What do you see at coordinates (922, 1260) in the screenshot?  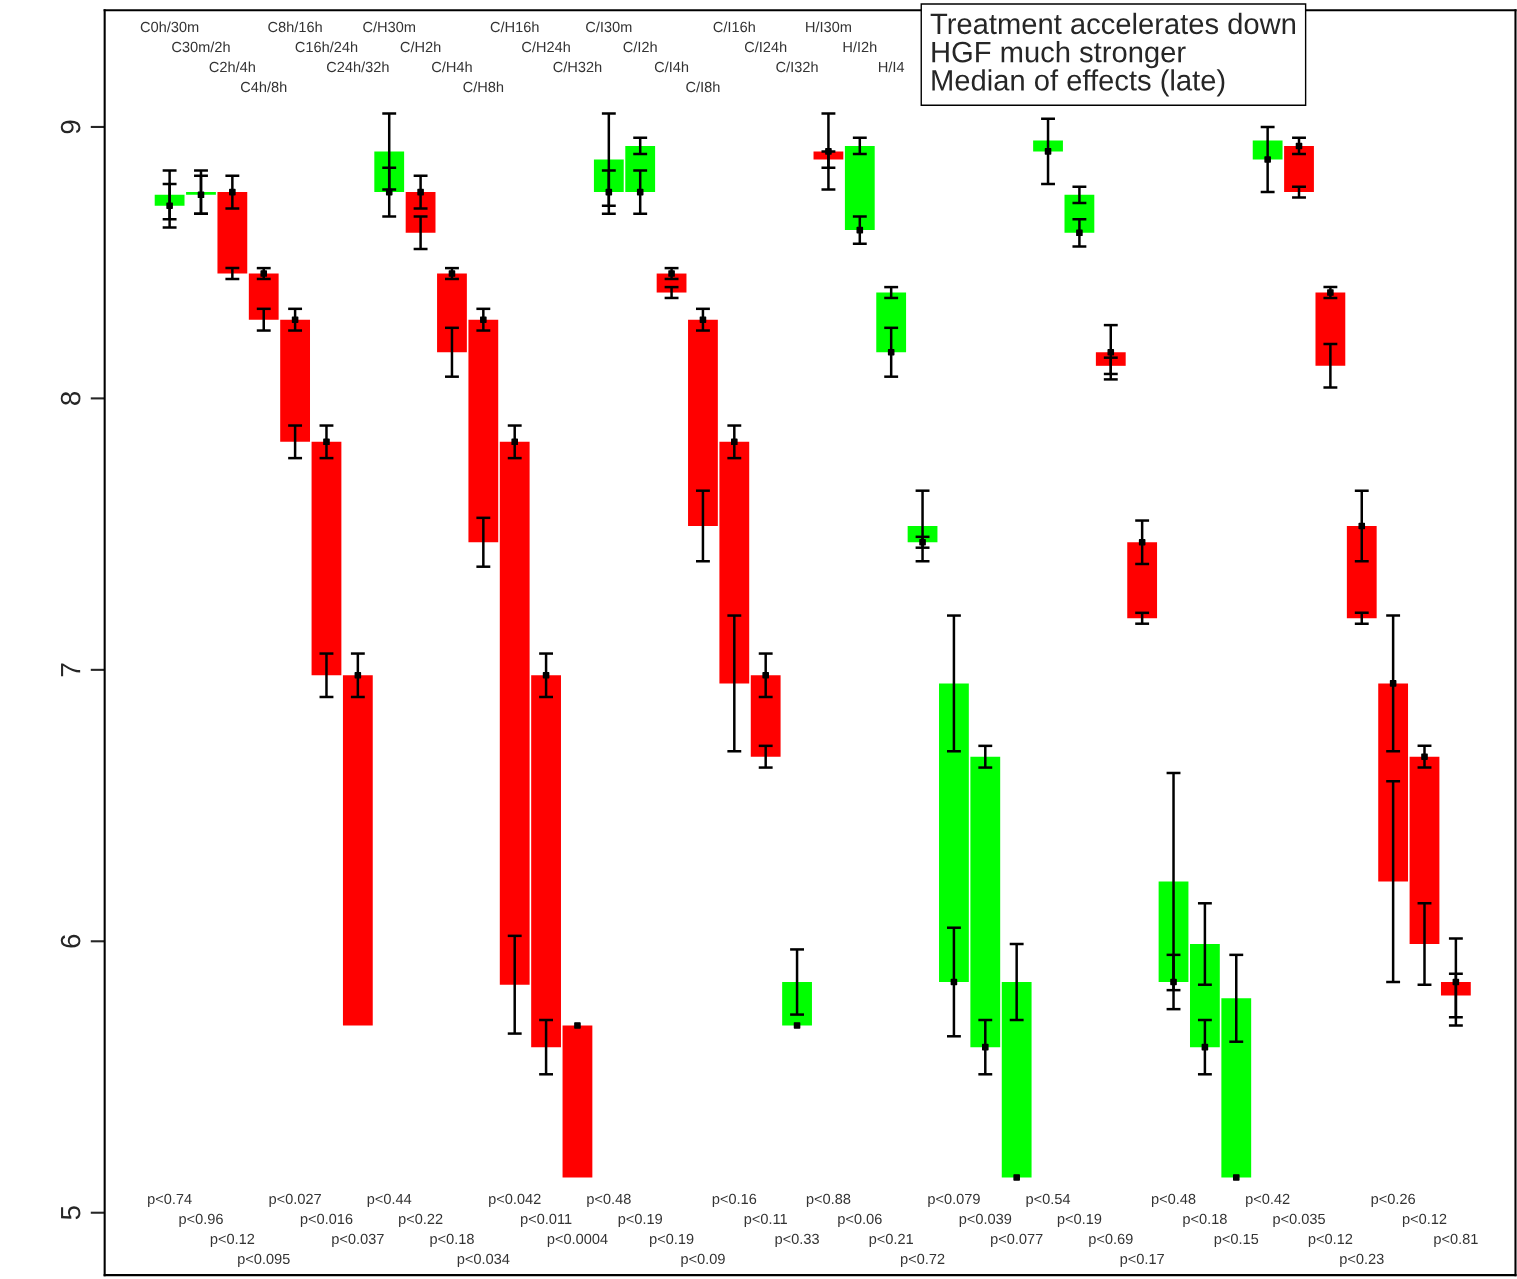 I see `annotation: p<0.72` at bounding box center [922, 1260].